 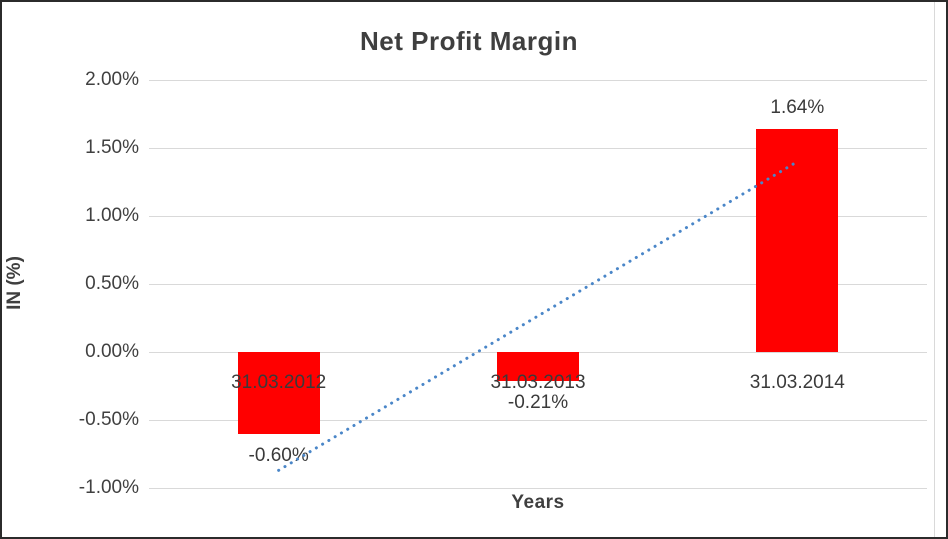 I want to click on bar-31.03.2014, so click(x=797, y=240).